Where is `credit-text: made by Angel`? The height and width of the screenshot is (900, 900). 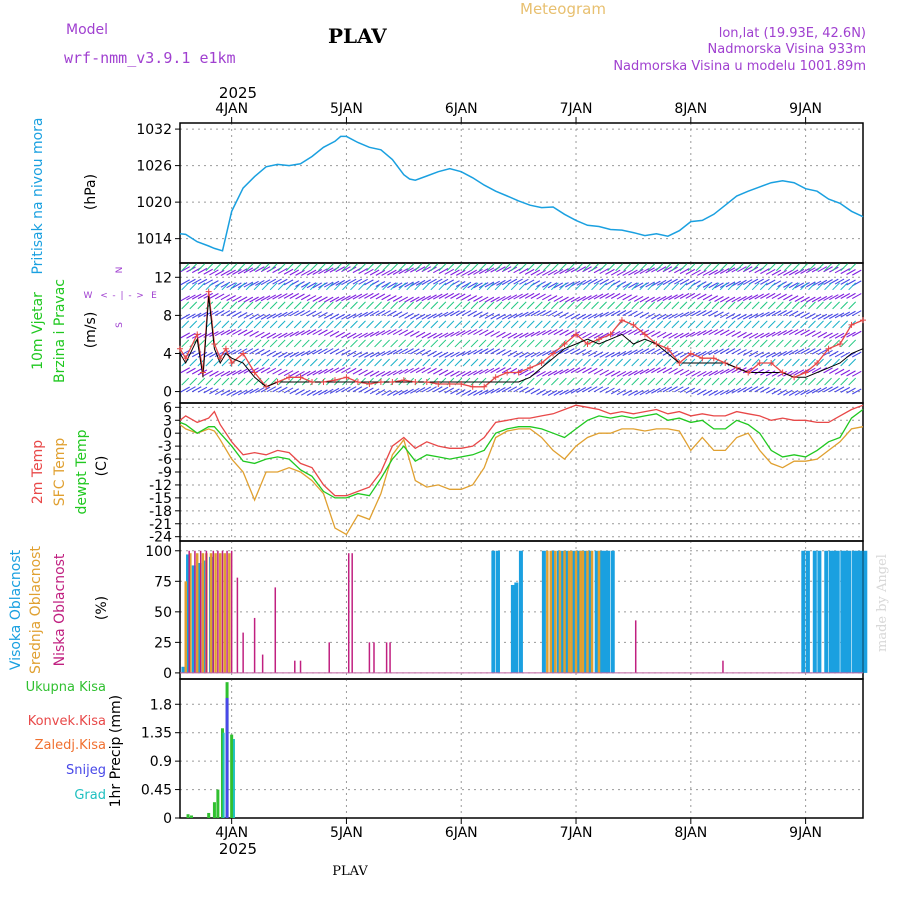
credit-text: made by Angel is located at coordinates (882, 603).